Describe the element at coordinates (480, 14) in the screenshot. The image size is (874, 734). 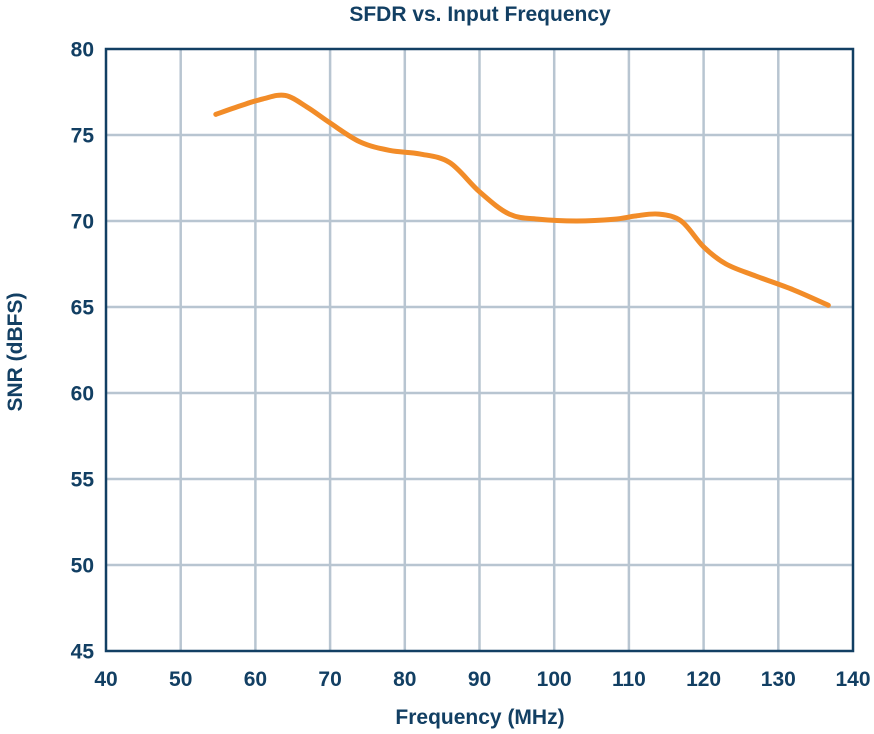
I see `chart-title: SFDR vs. Input Frequency` at that location.